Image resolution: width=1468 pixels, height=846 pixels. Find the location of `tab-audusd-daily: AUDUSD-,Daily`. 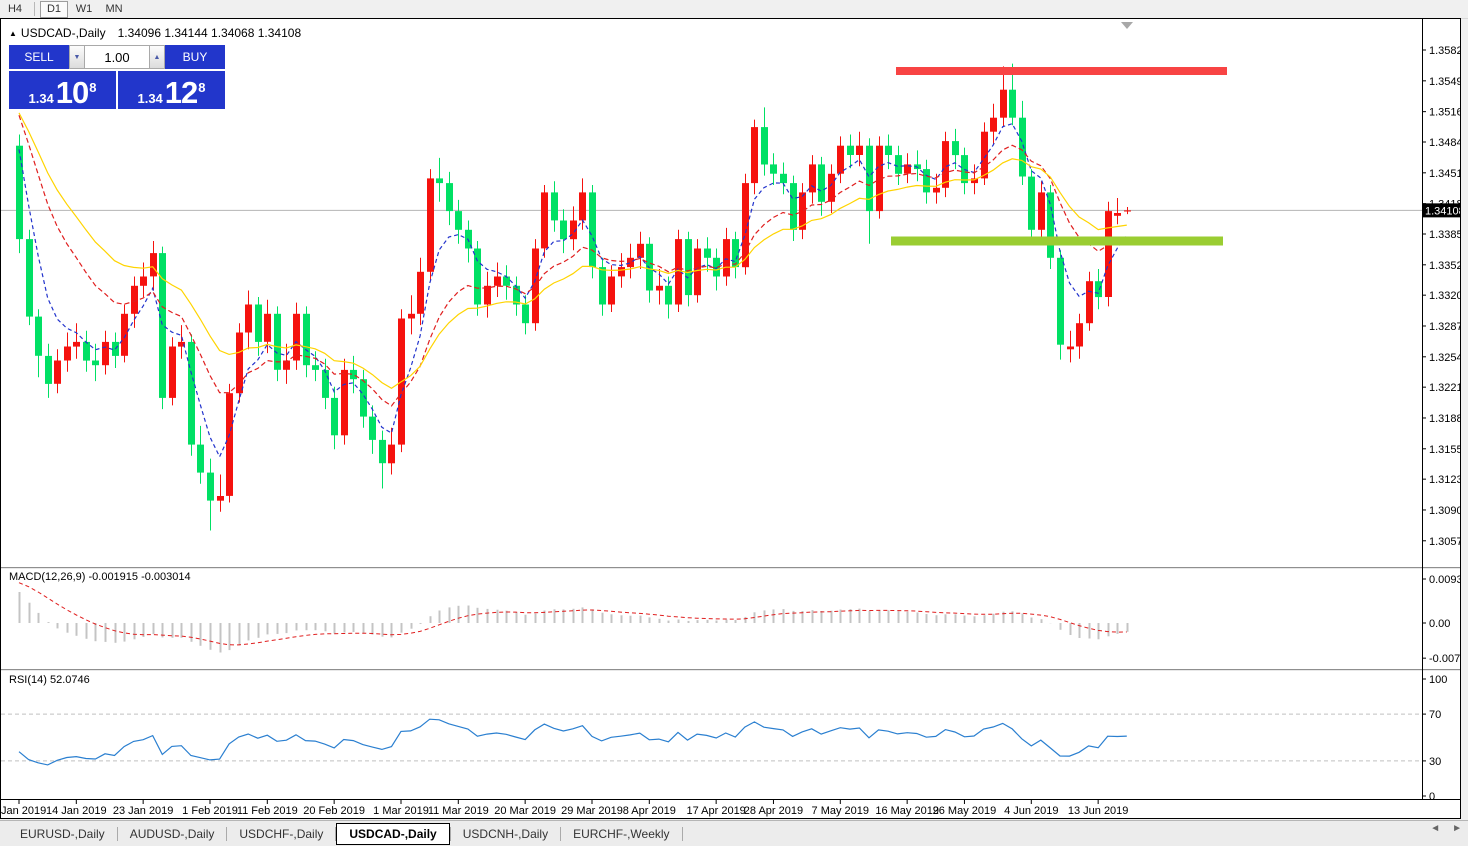

tab-audusd-daily: AUDUSD-,Daily is located at coordinates (172, 833).